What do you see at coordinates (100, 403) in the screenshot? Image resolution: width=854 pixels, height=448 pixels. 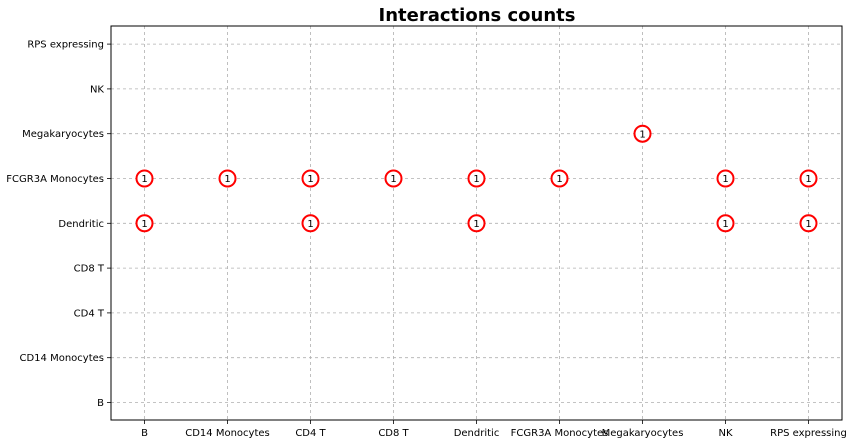 I see `y-tick-label: B` at bounding box center [100, 403].